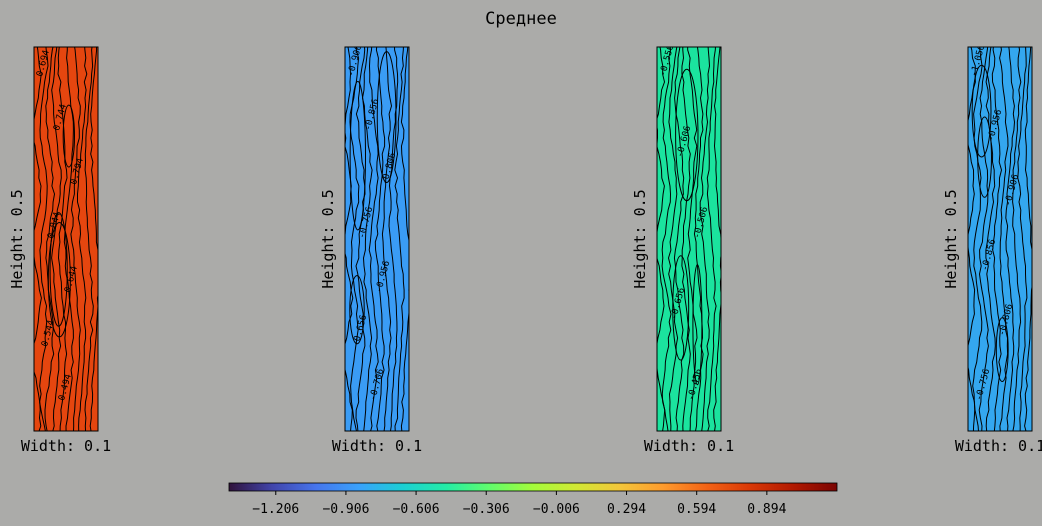 Image resolution: width=1042 pixels, height=526 pixels. What do you see at coordinates (533, 487) in the screenshot?
I see `colorbar-gradient` at bounding box center [533, 487].